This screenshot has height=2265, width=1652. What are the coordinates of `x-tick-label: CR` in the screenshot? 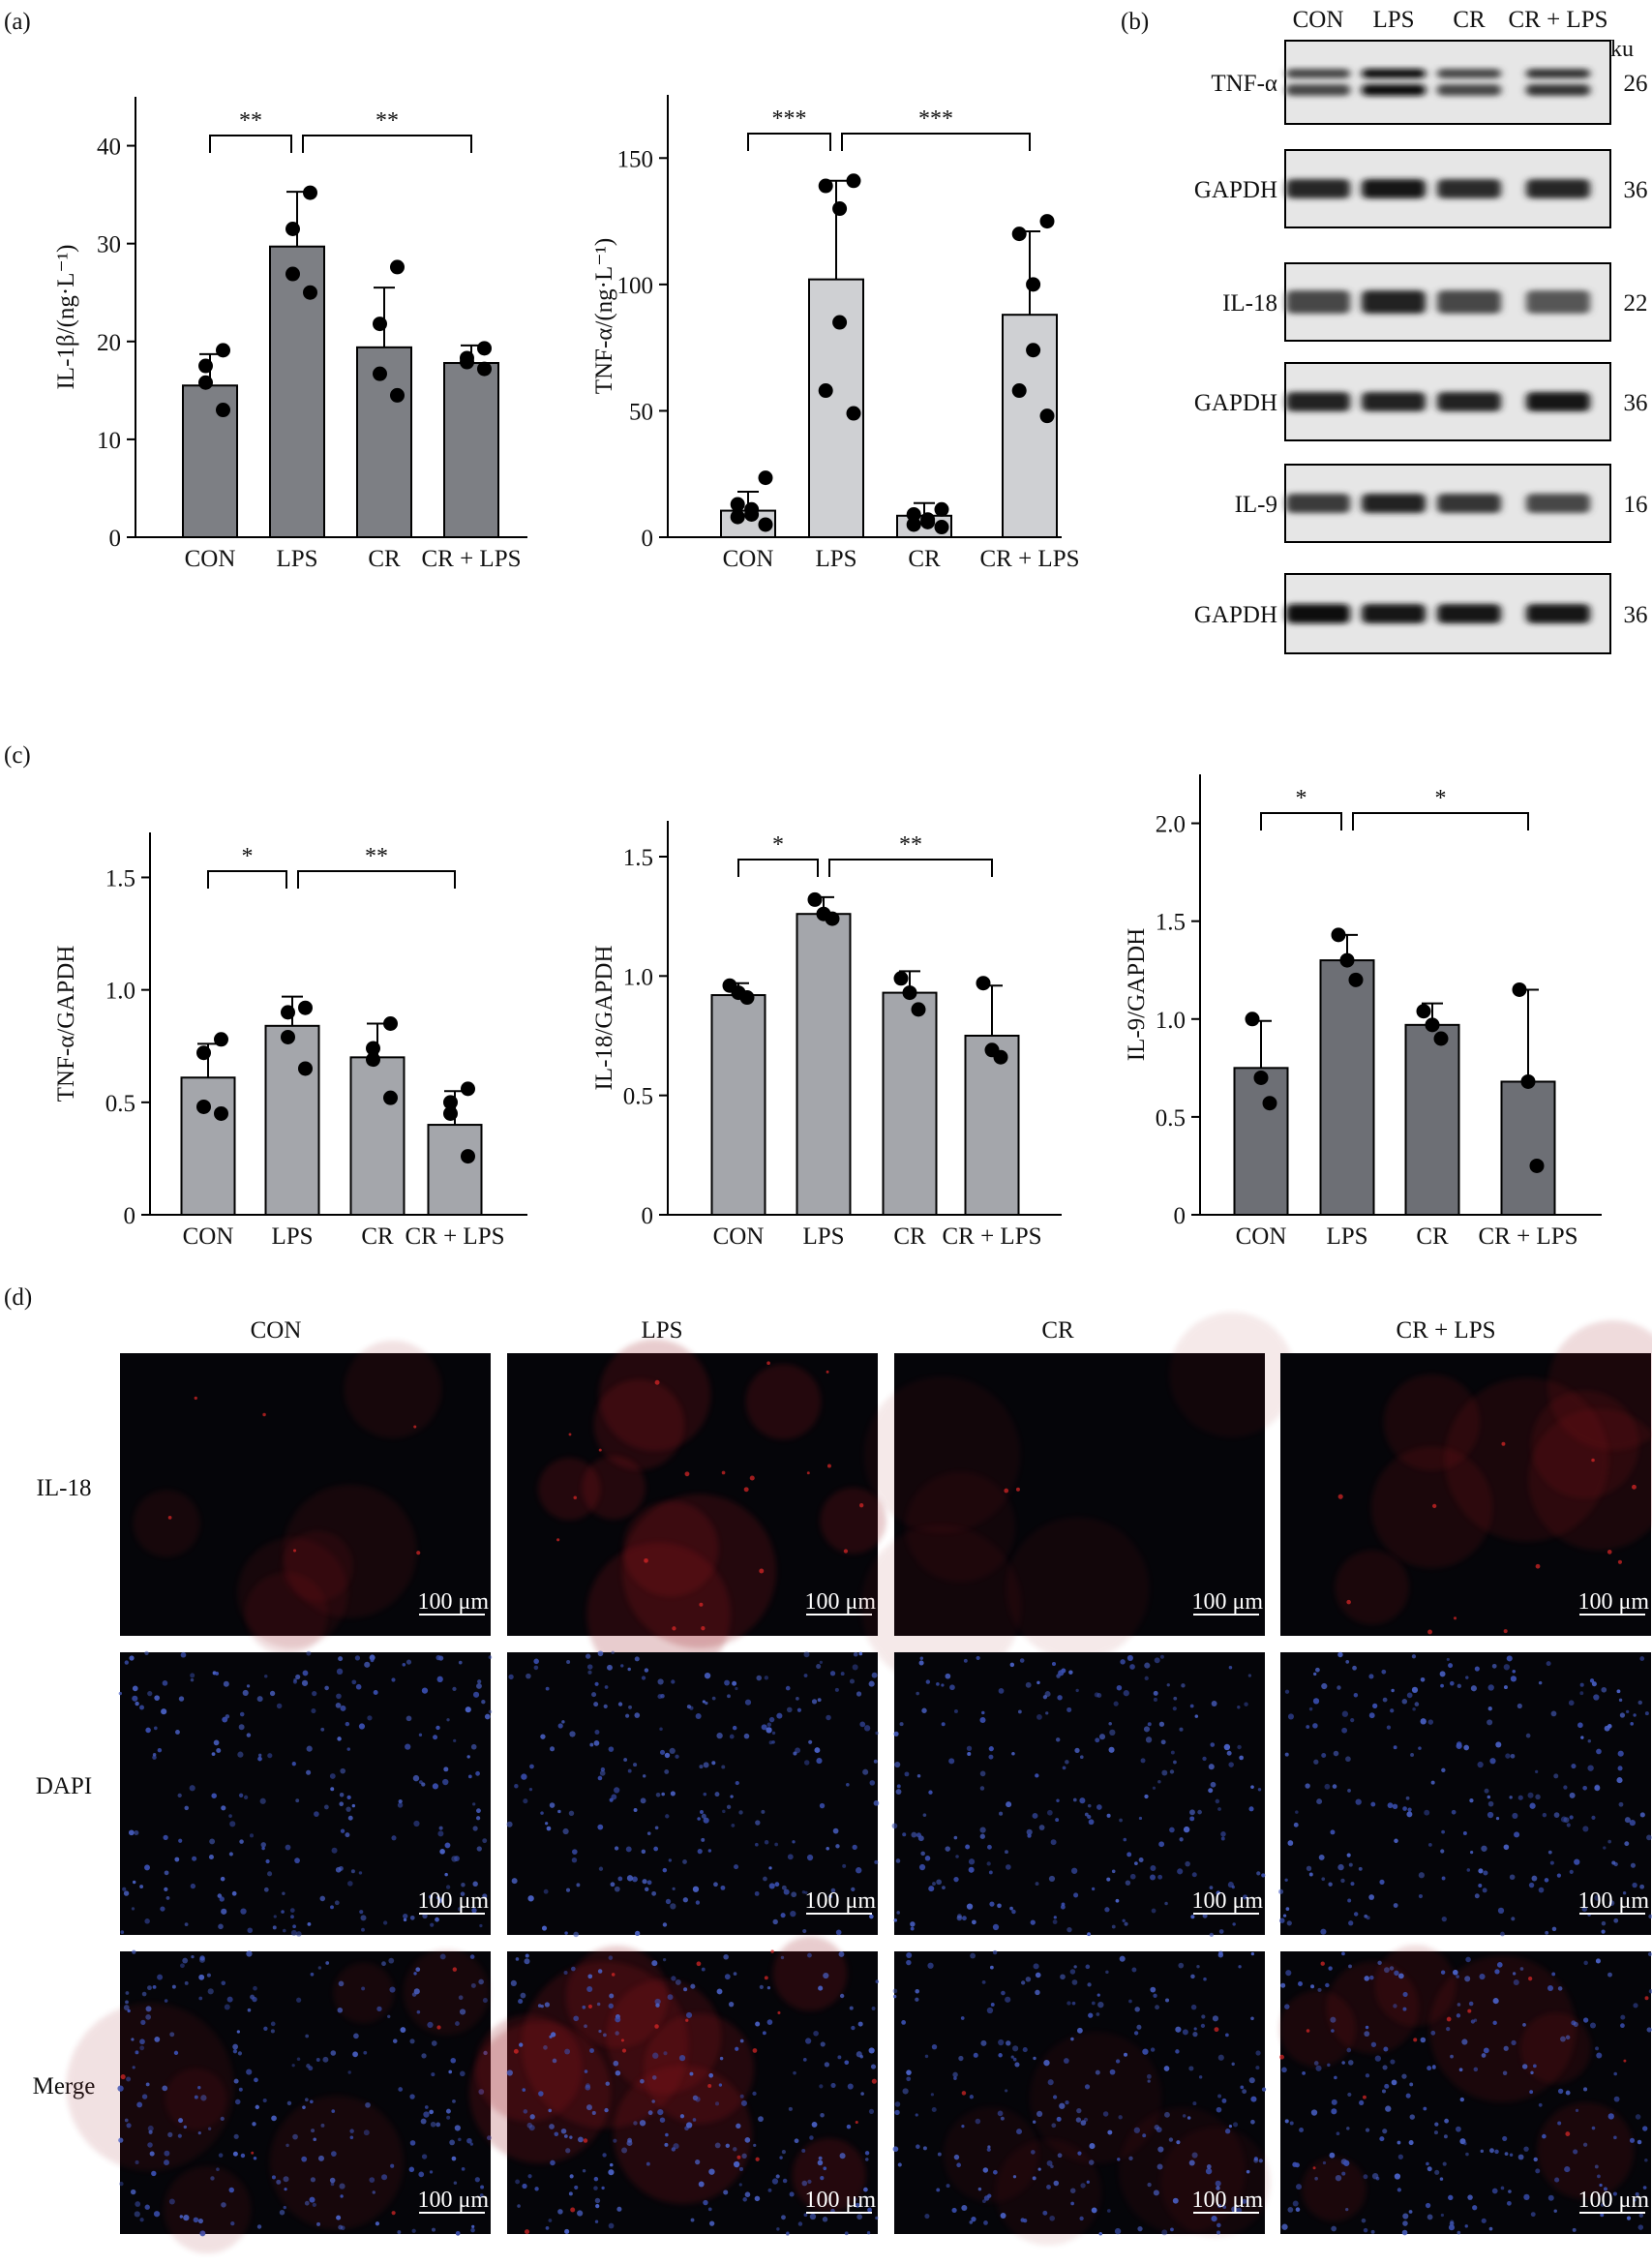 It's located at (378, 1236).